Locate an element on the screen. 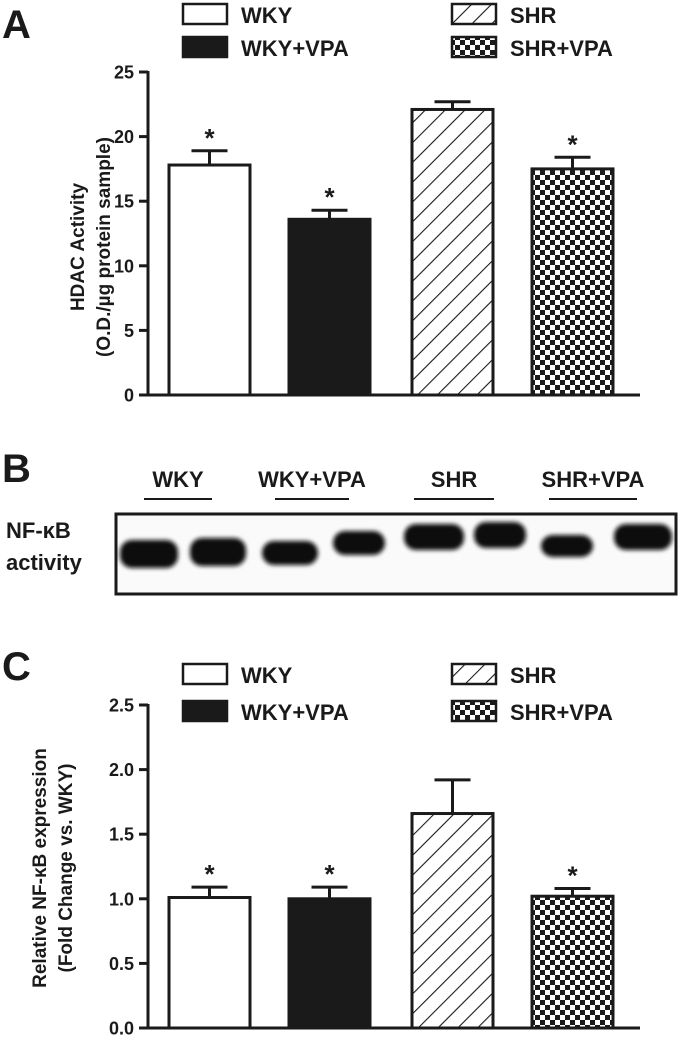  lane-label: SHR+VPA is located at coordinates (593, 479).